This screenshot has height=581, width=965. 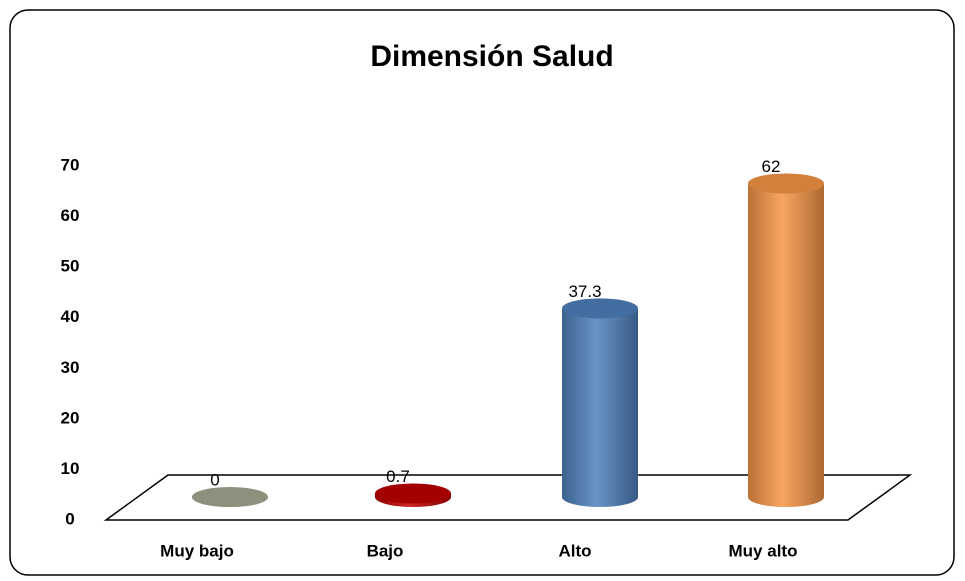 What do you see at coordinates (771, 166) in the screenshot?
I see `value-label: 62` at bounding box center [771, 166].